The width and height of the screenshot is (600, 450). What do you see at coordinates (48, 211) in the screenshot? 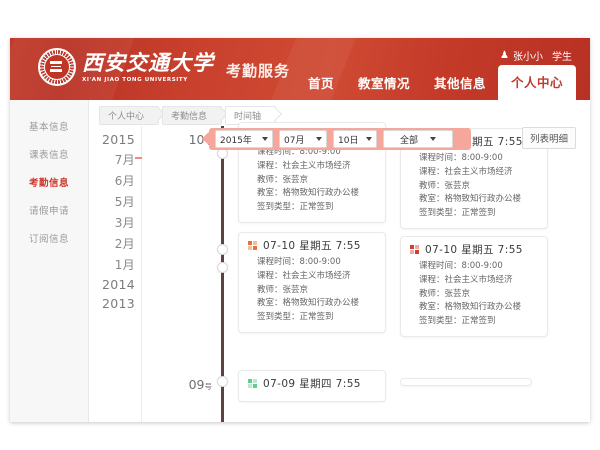
I see `sidebar-item-leave-request: 请假申请` at bounding box center [48, 211].